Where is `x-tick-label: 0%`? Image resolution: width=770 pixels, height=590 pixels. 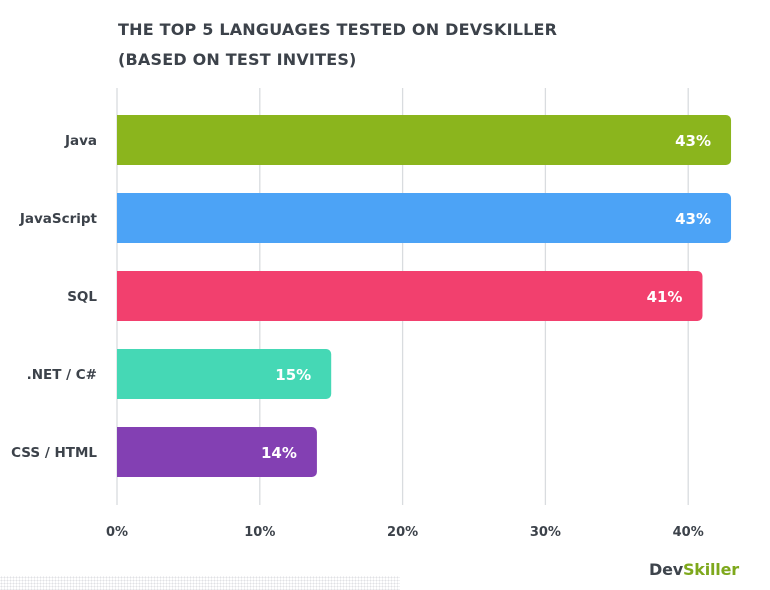
x-tick-label: 0% is located at coordinates (117, 532).